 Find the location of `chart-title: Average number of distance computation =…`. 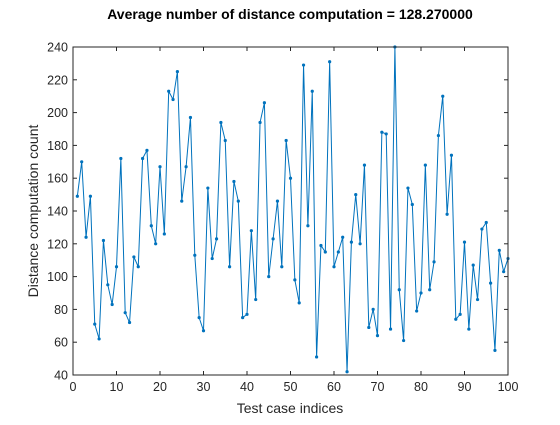

chart-title: Average number of distance computation =… is located at coordinates (290, 14).